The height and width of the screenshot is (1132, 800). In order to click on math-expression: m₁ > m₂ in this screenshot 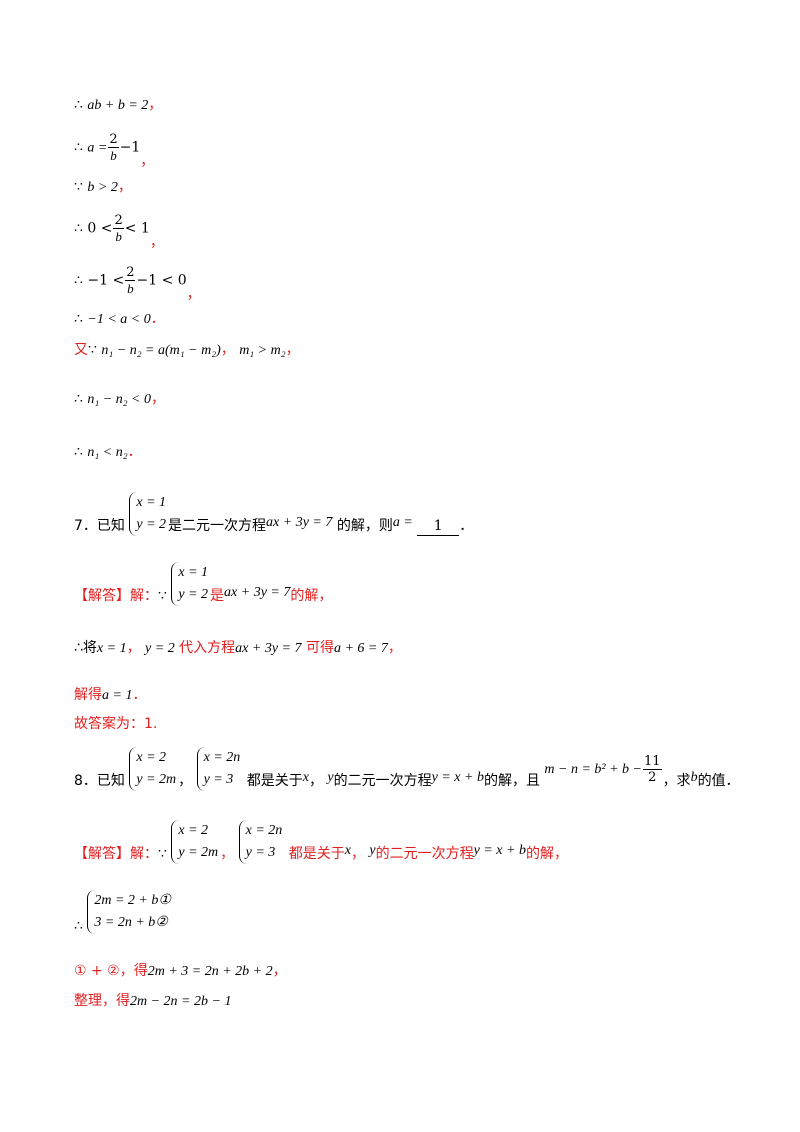, I will do `click(262, 350)`.